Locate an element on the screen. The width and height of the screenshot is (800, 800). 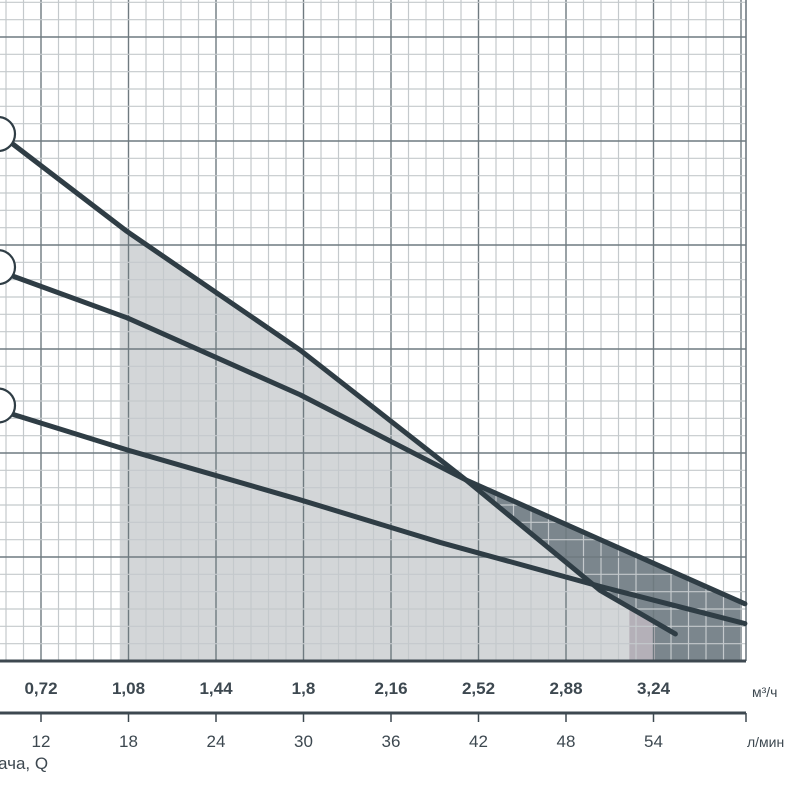
x-tick-label-lpm: 54 is located at coordinates (653, 741).